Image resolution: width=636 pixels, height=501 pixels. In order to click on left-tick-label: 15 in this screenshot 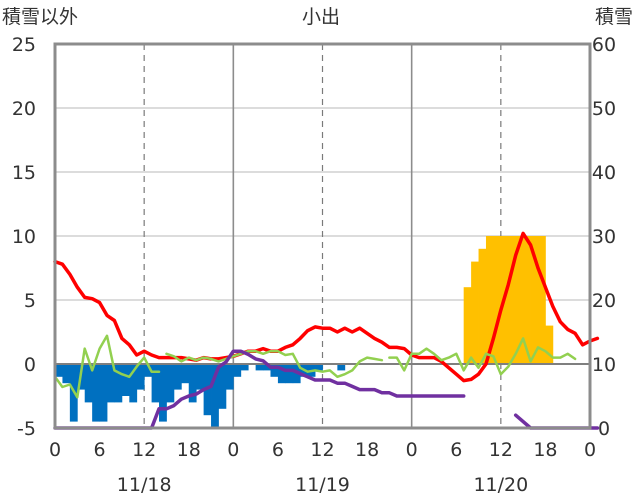, I will do `click(24, 173)`.